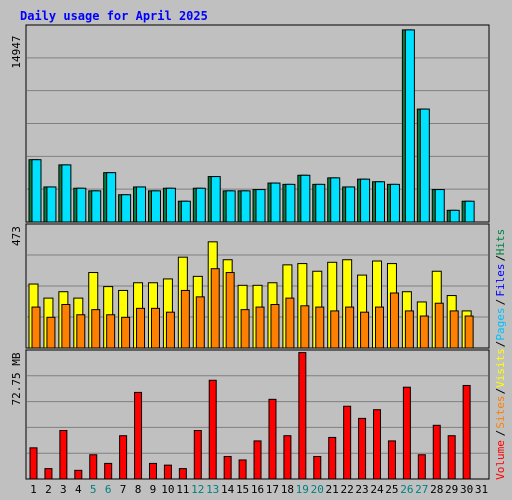 Image resolution: width=512 pixels, height=500 pixels. I want to click on day-label-4: 4, so click(78, 489).